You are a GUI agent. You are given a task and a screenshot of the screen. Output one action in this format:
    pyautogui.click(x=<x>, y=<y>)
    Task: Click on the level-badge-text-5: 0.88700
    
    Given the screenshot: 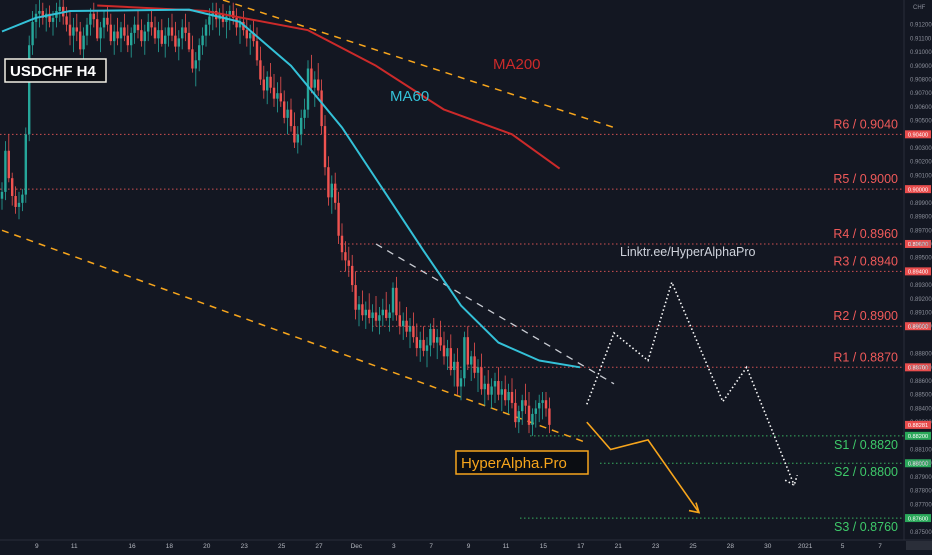 What is the action you would take?
    pyautogui.click(x=918, y=369)
    